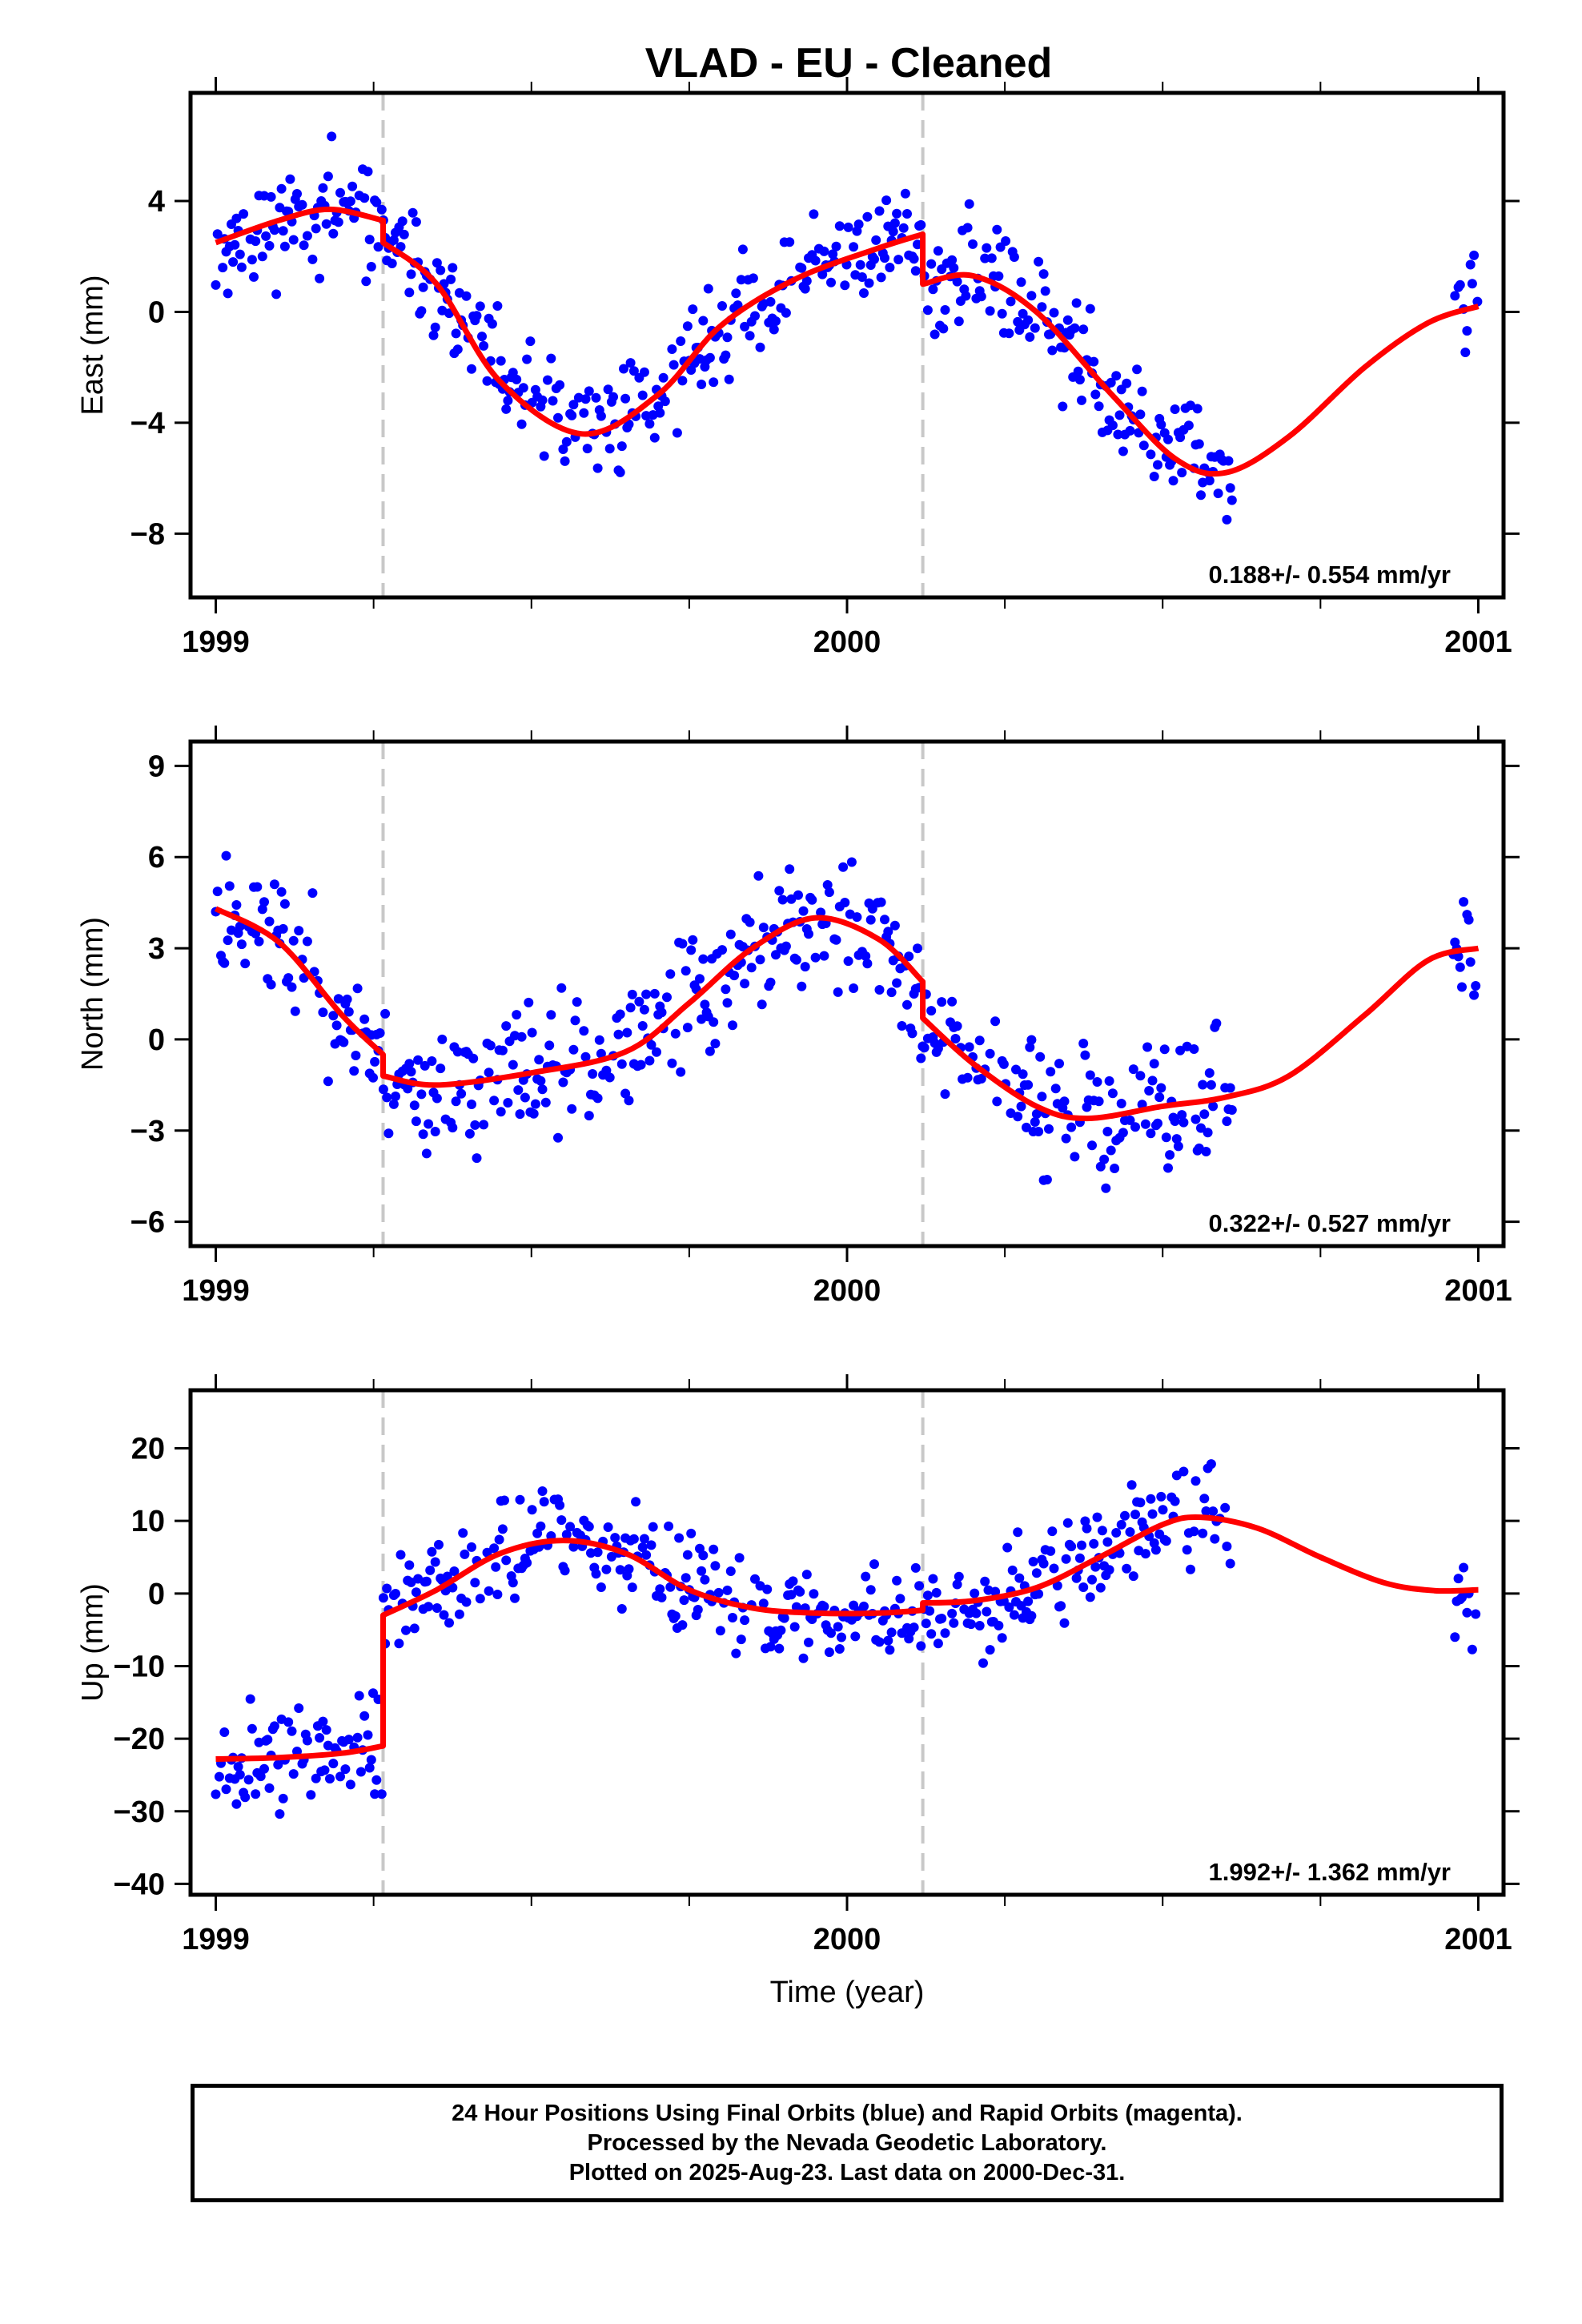 Image resolution: width=1582 pixels, height=2324 pixels. Describe the element at coordinates (147, 423) in the screenshot. I see `y-tick-label: −4` at that location.